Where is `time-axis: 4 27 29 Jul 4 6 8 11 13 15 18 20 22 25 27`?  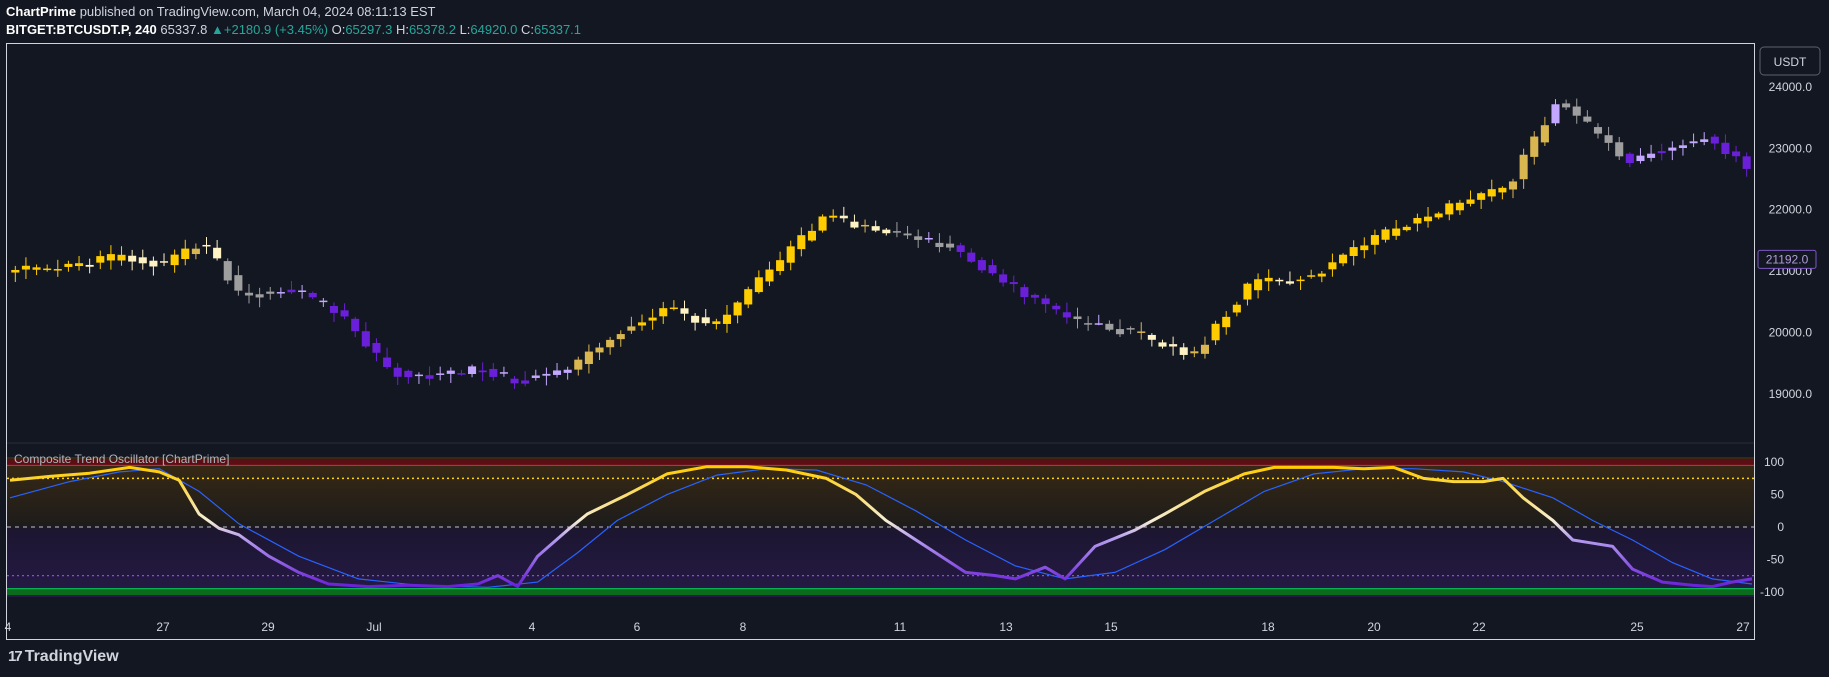 time-axis: 4 27 29 Jul 4 6 8 11 13 15 18 20 22 25 27 is located at coordinates (877, 627).